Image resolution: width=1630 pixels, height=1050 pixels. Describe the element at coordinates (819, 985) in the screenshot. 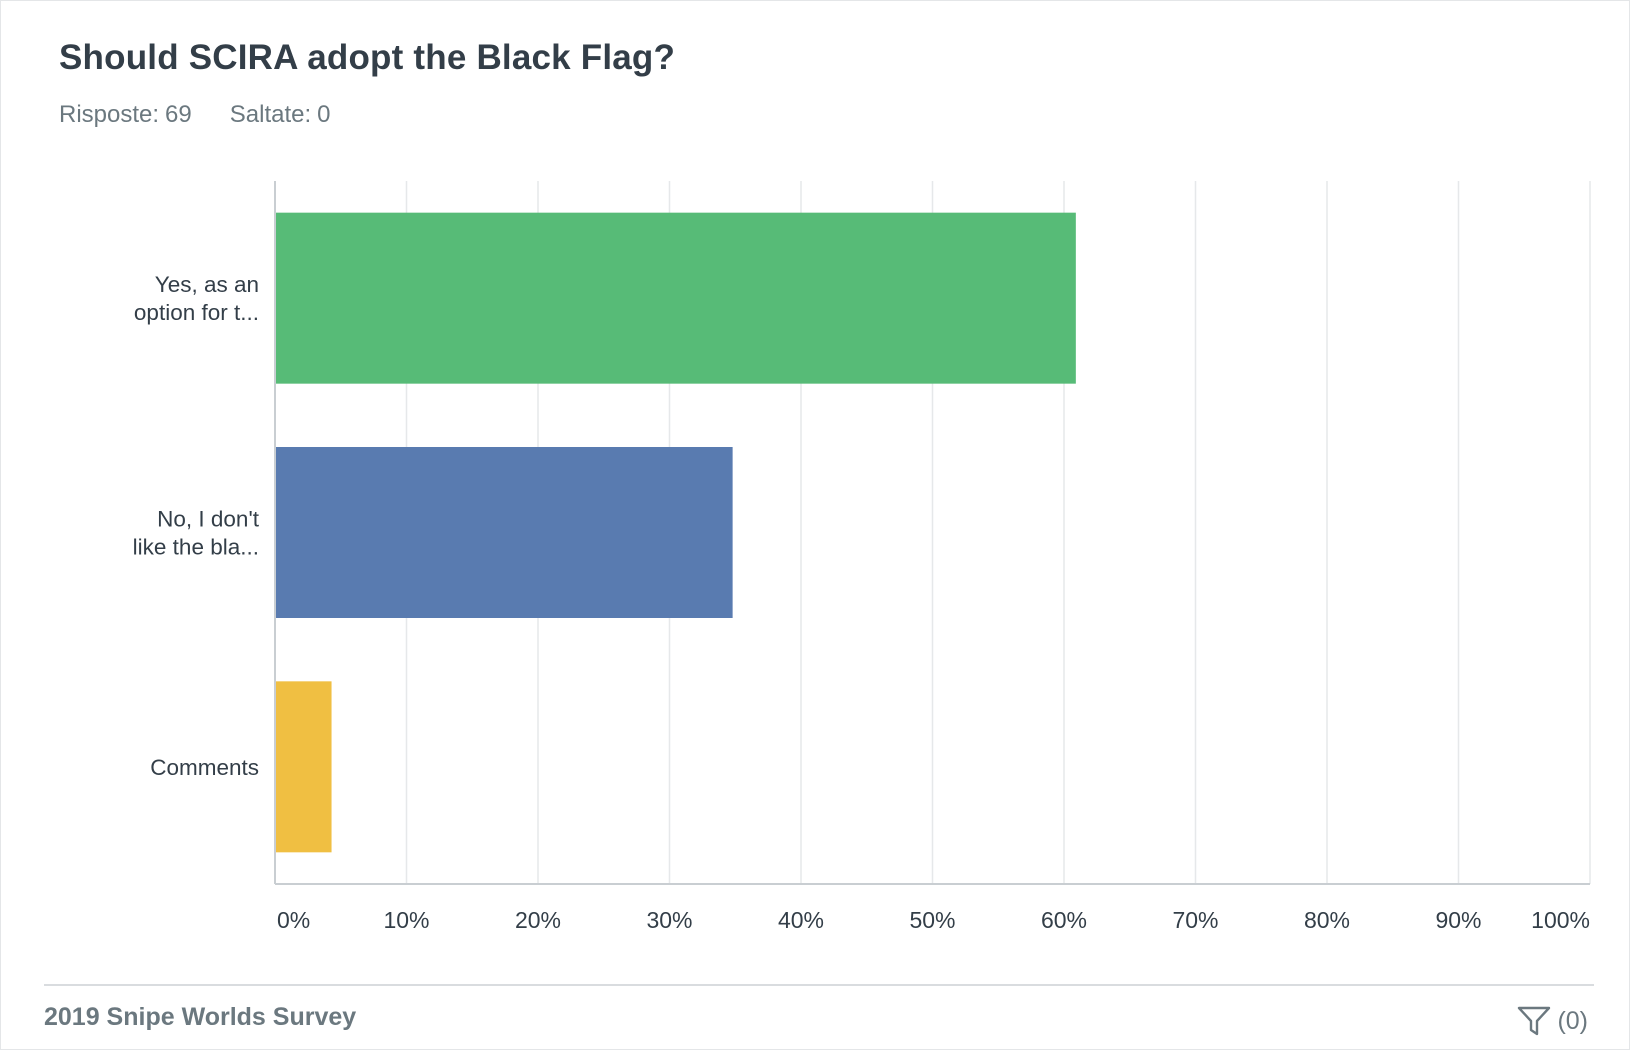

I see `footer-divider` at that location.